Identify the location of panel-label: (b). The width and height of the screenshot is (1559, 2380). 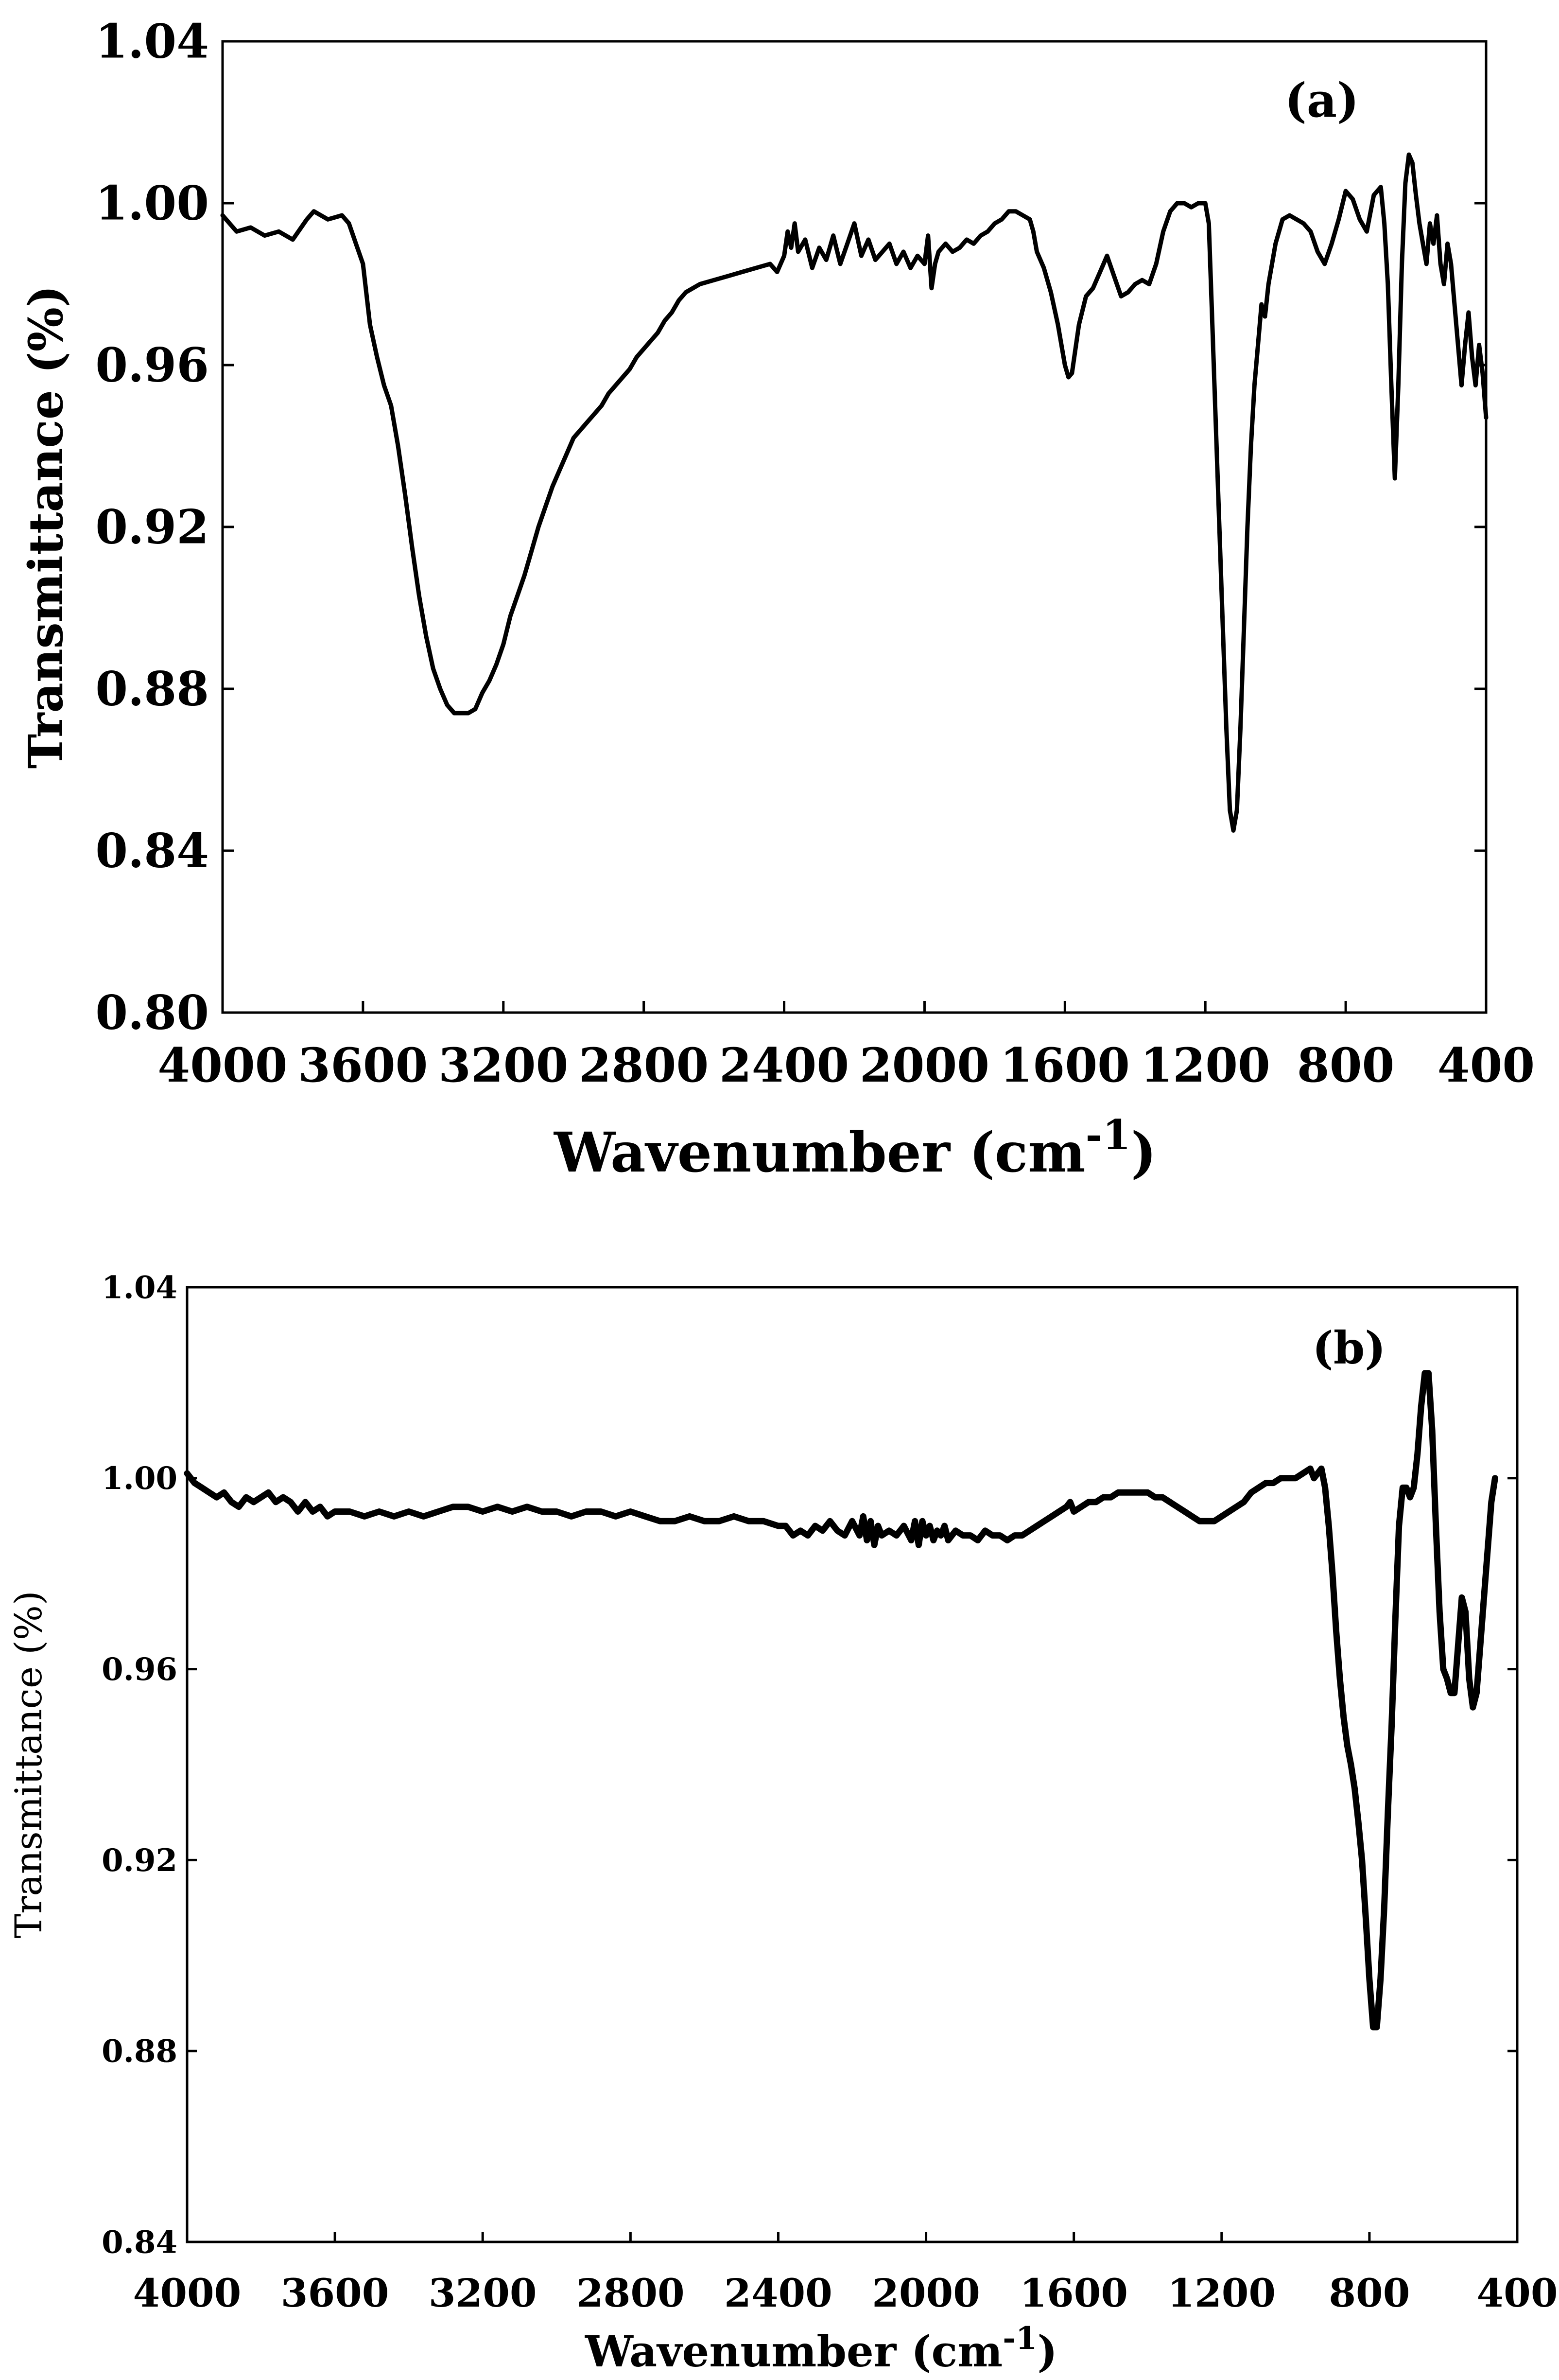
(1349, 1348).